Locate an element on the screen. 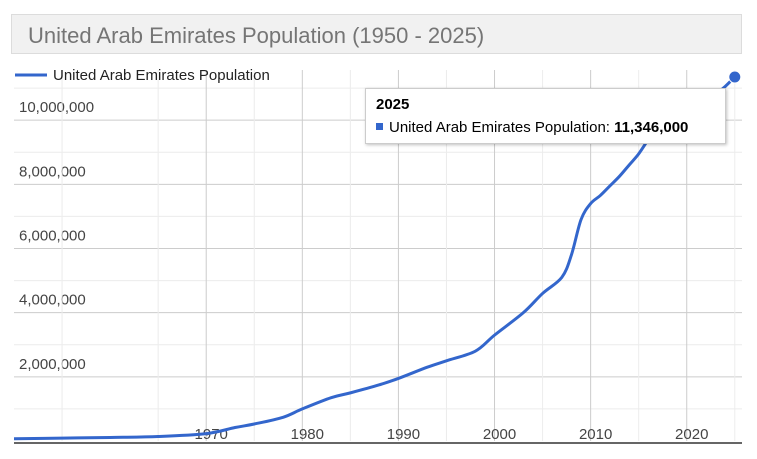 This screenshot has width=757, height=459. y-tick-label: 10,000,000 is located at coordinates (56, 107).